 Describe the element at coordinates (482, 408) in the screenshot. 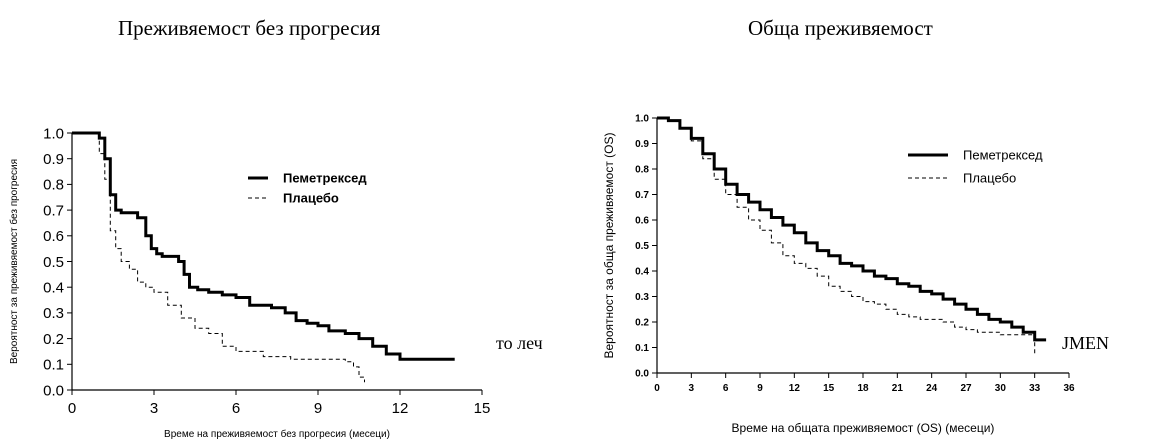

I see `pfs-x-tick-label: 15` at that location.